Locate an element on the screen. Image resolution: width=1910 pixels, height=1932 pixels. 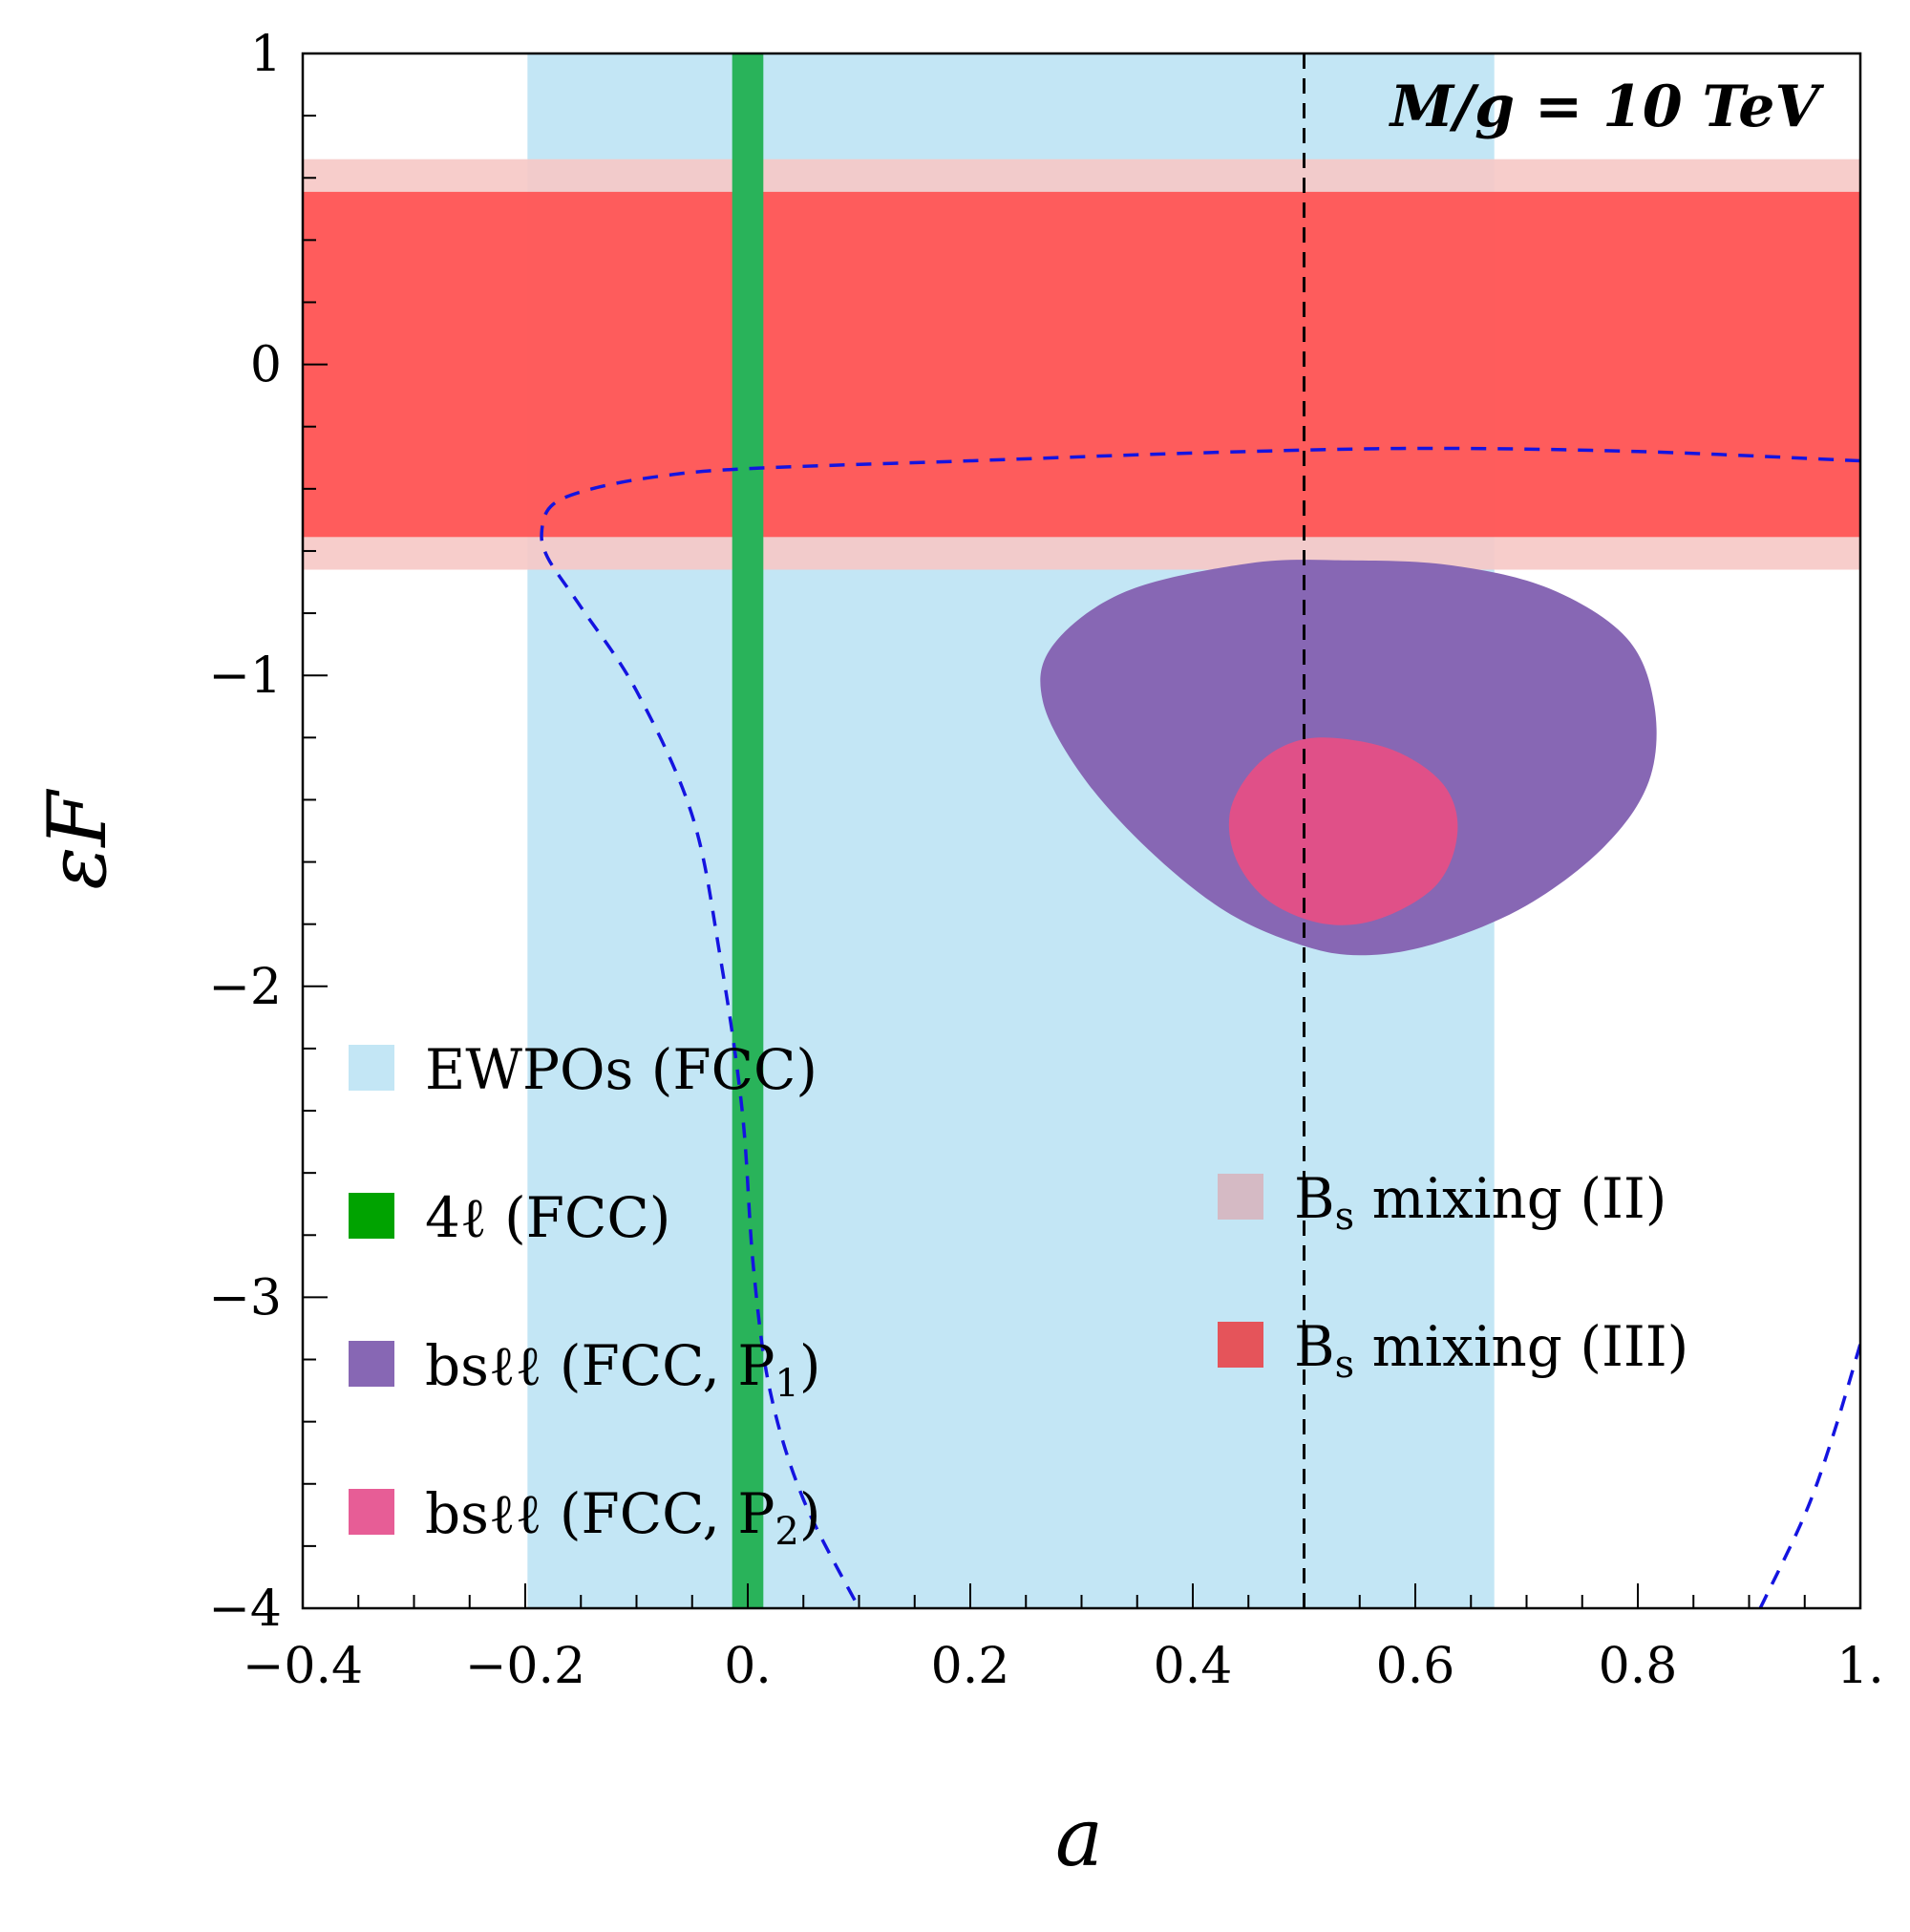
x-tick-label: 0. is located at coordinates (748, 1666).